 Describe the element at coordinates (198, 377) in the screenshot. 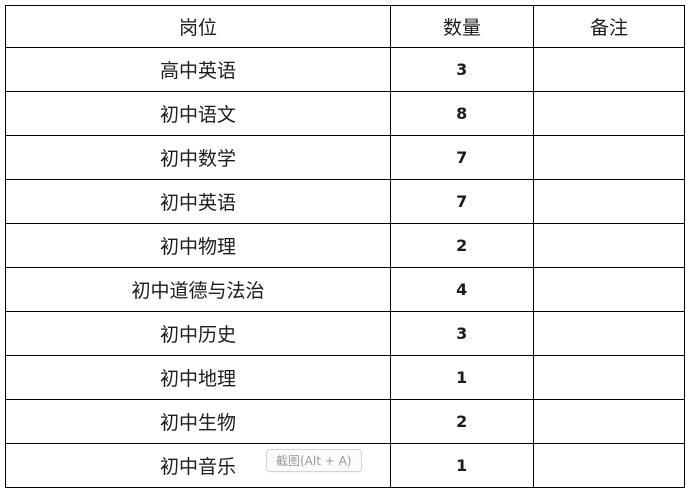

I see `cell-post: 初中地理` at that location.